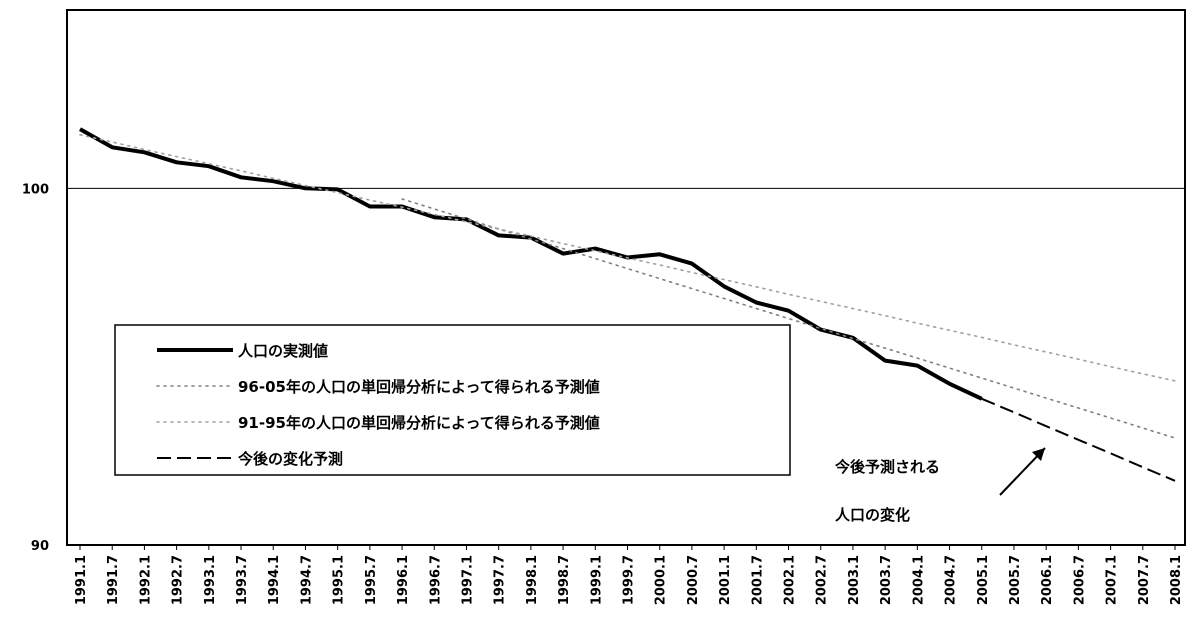  Describe the element at coordinates (274, 580) in the screenshot. I see `x-tick-label: 1994.1` at that location.